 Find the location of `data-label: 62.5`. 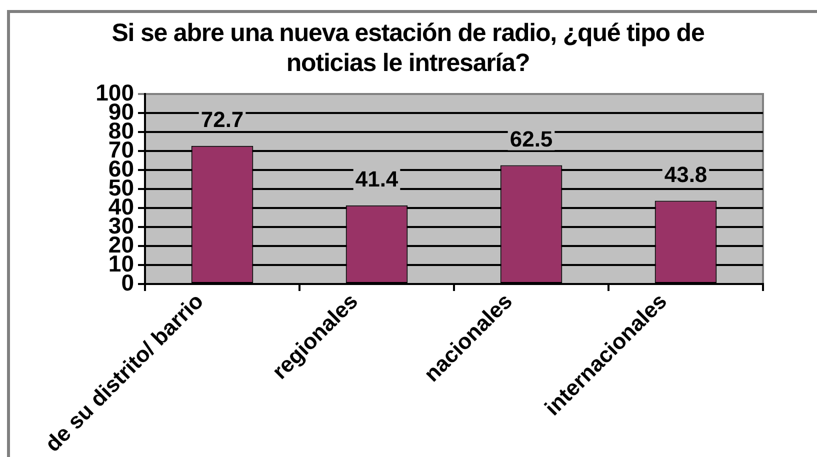

data-label: 62.5 is located at coordinates (531, 139).